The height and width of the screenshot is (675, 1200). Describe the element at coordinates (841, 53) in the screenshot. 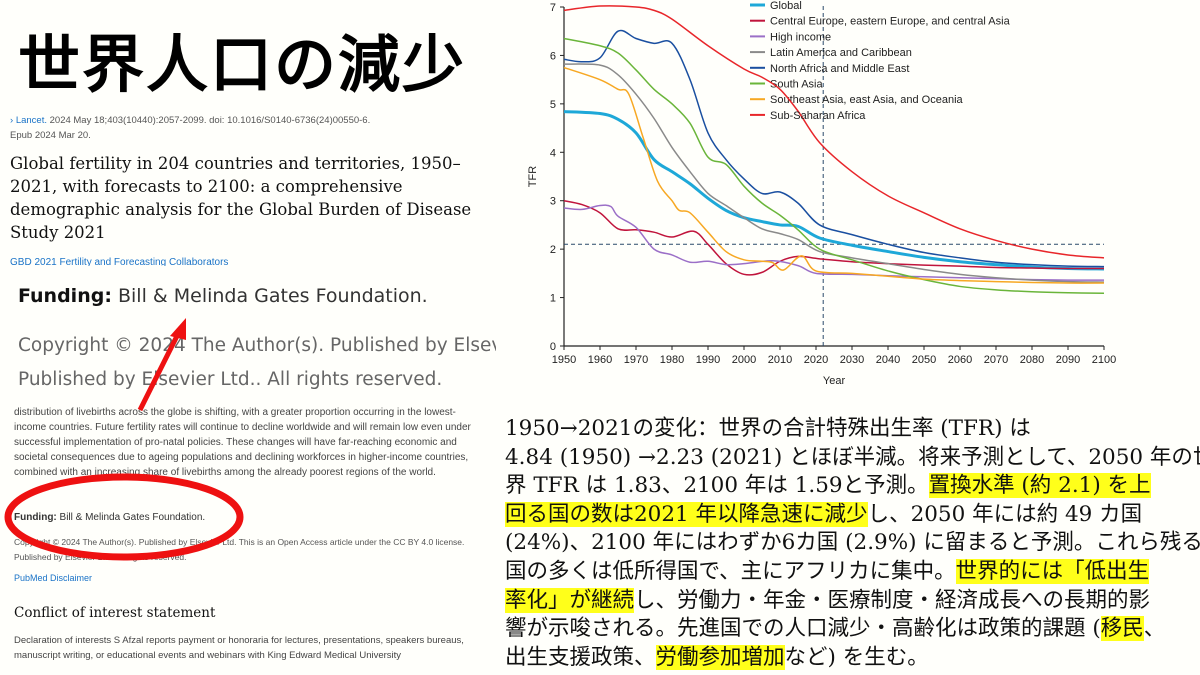

I see `legend-label: Latin America and Caribbean` at that location.